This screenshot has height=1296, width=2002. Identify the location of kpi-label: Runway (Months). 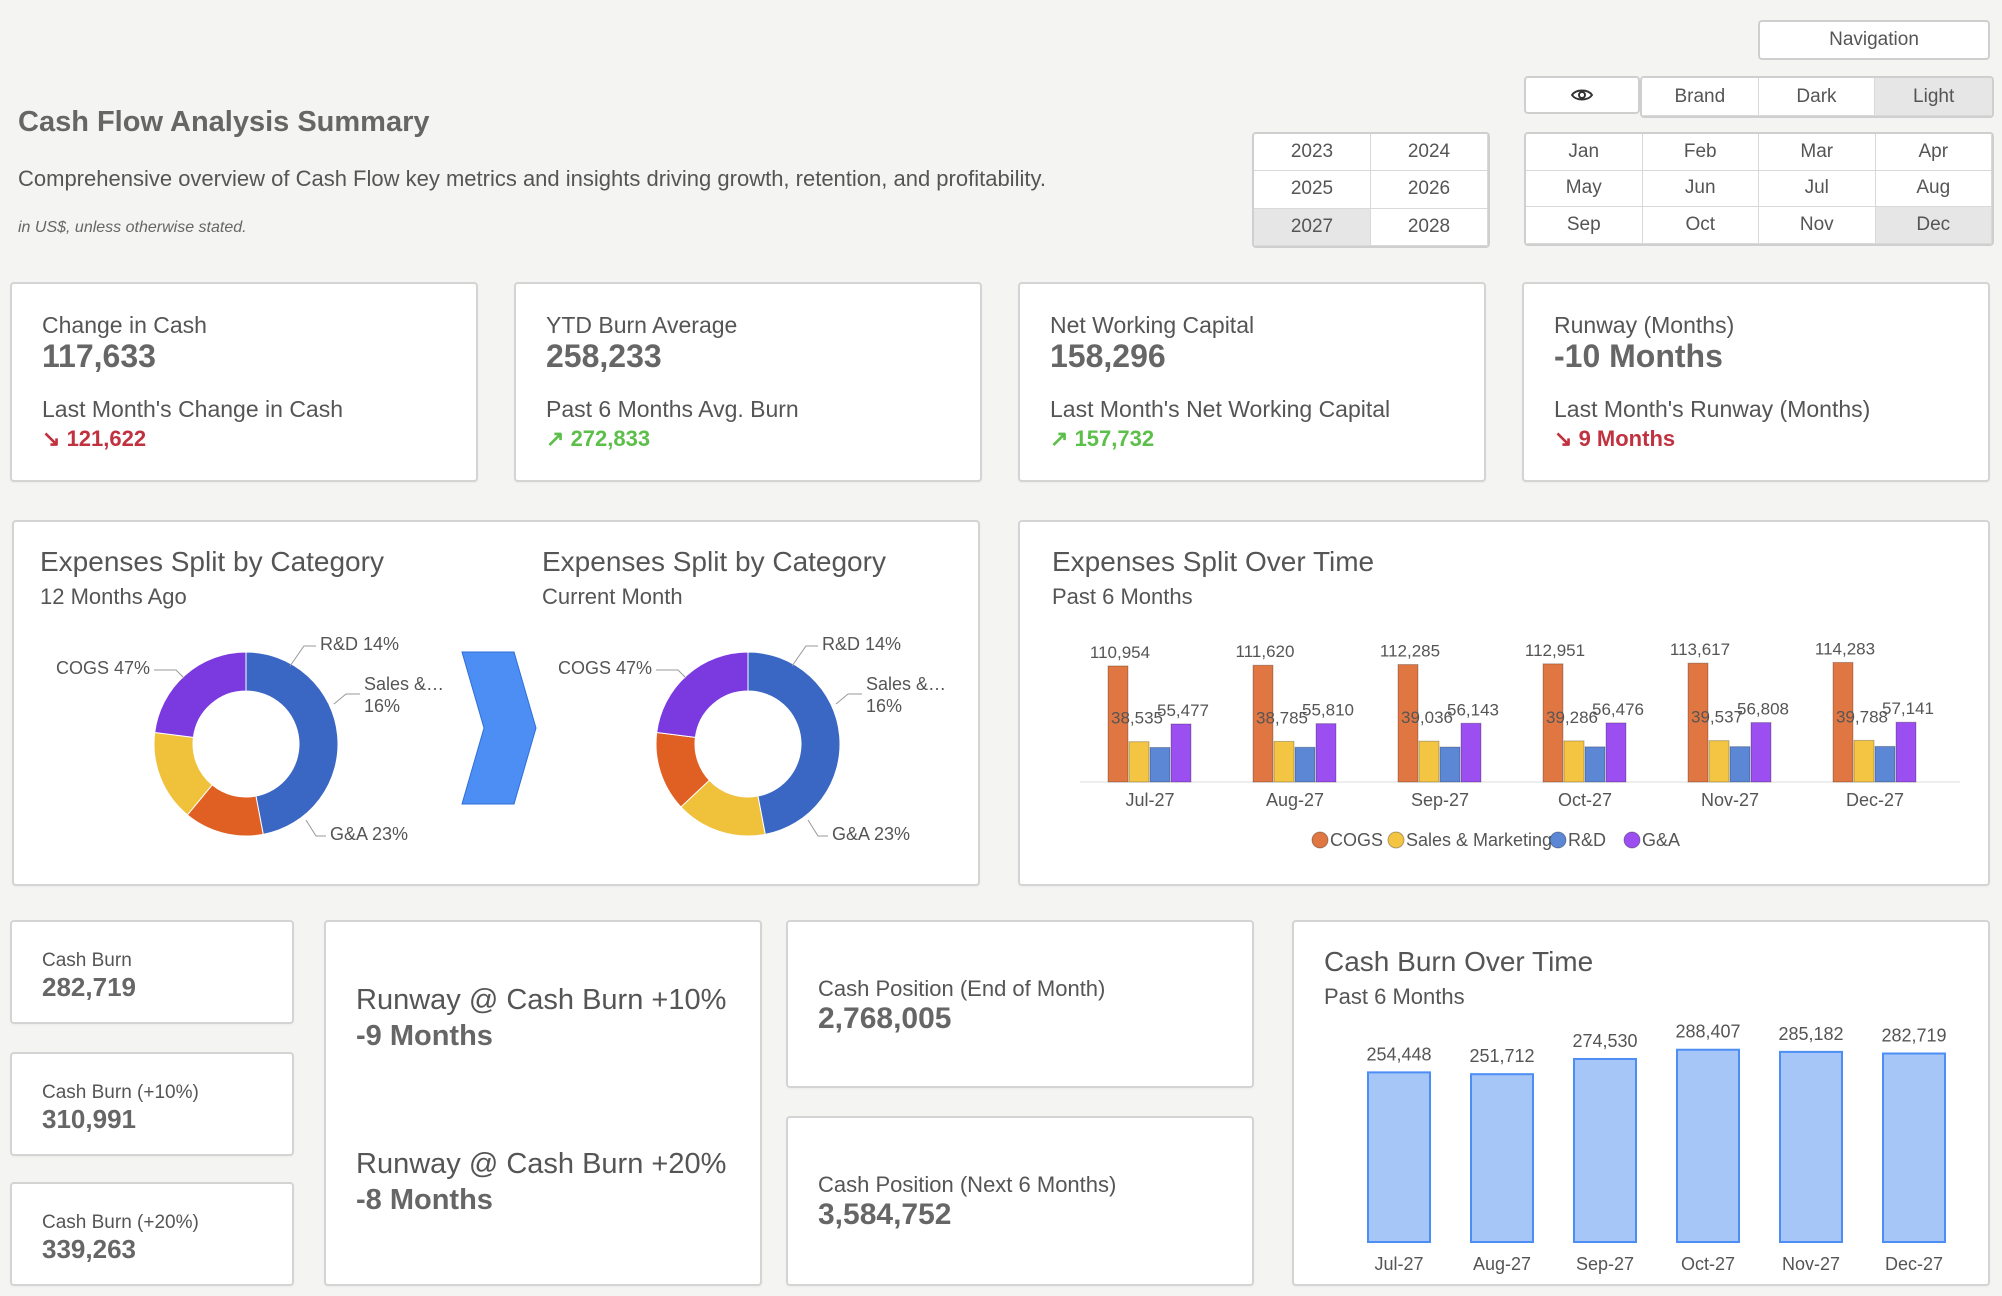
(1644, 325).